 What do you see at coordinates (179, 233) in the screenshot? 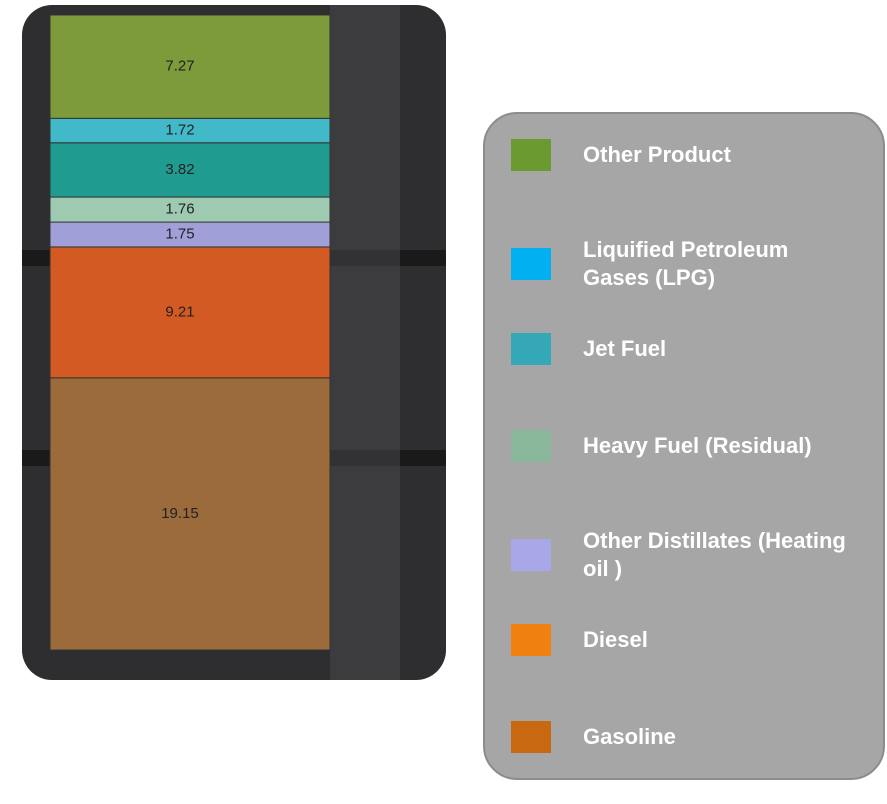
I see `segment-label: 1.75` at bounding box center [179, 233].